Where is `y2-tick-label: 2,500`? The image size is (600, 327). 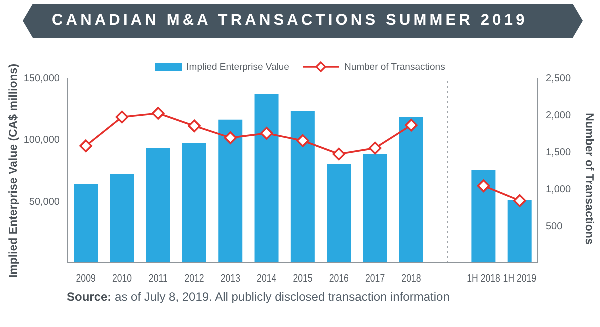 y2-tick-label: 2,500 is located at coordinates (559, 79).